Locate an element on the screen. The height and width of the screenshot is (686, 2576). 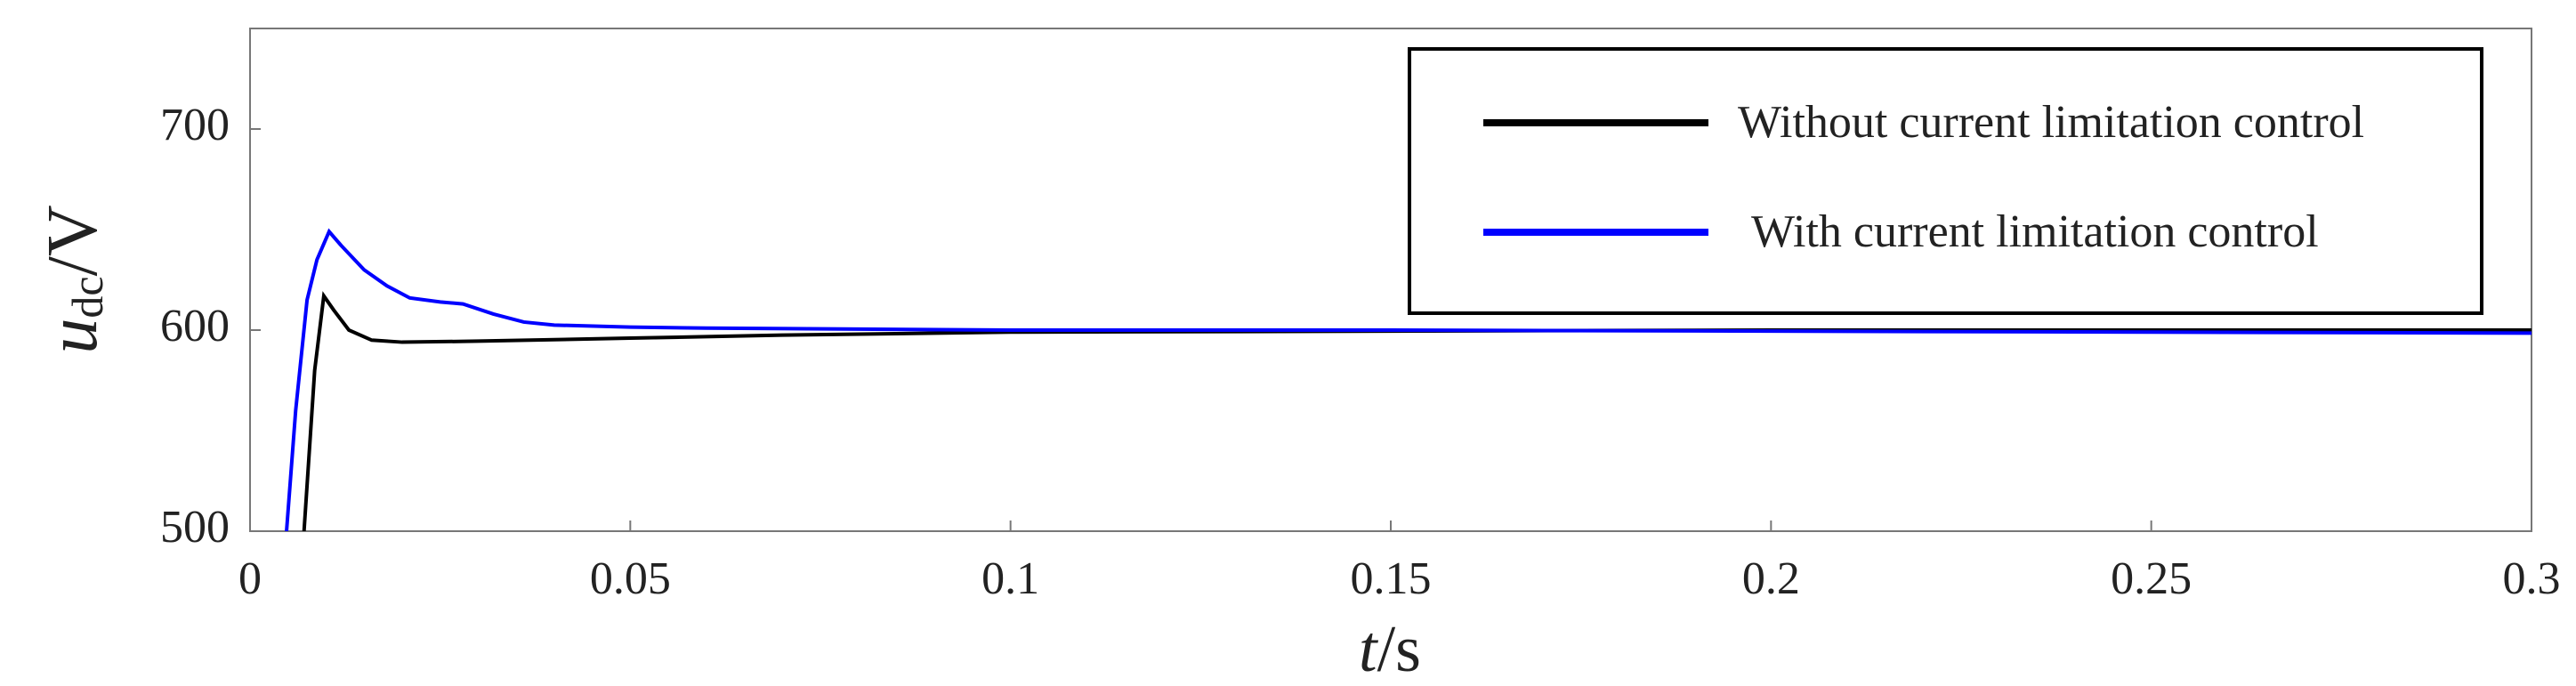
x-axis-label: t/s is located at coordinates (1390, 649).